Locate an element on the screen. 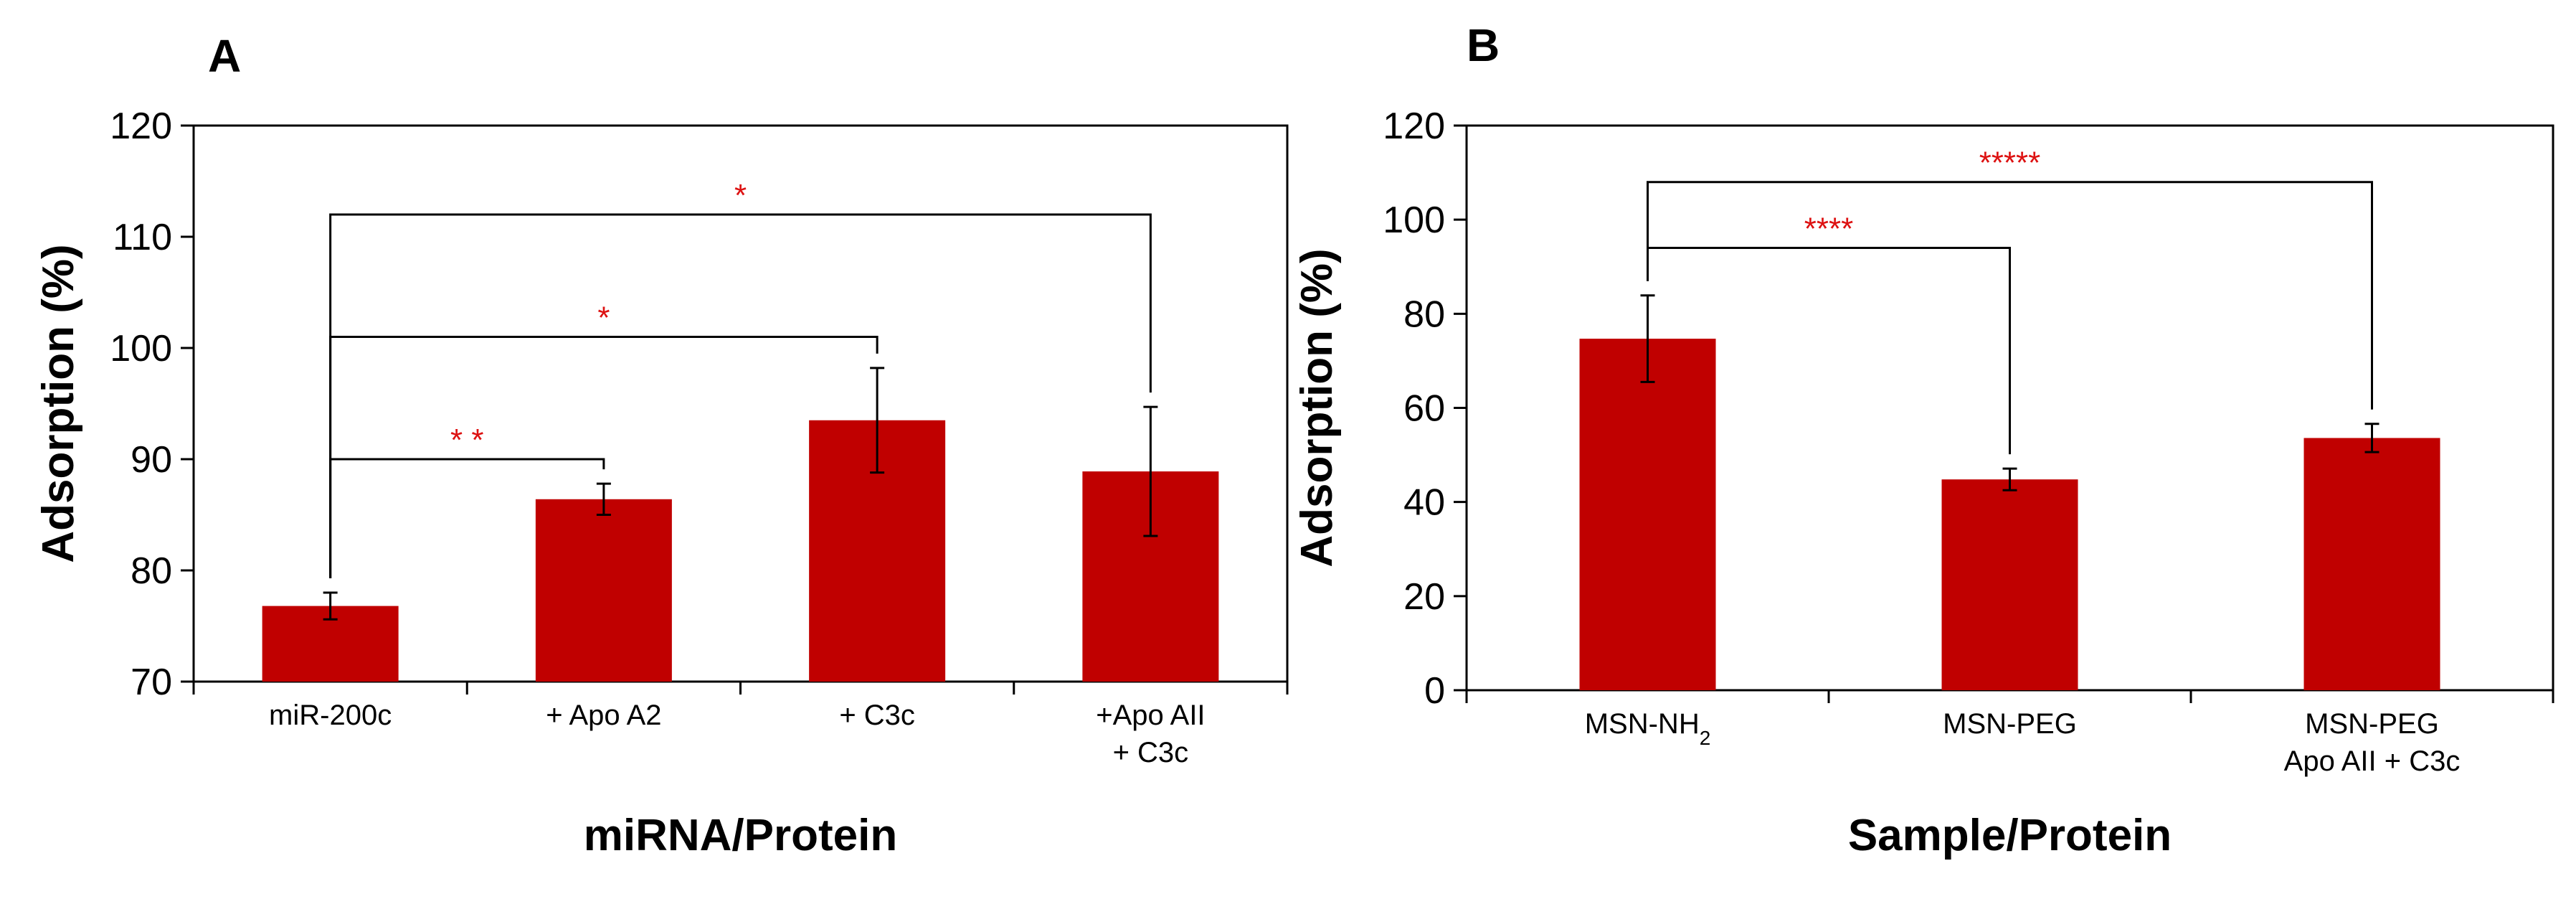 This screenshot has width=2576, height=899. significance-label: * * is located at coordinates (466, 441).